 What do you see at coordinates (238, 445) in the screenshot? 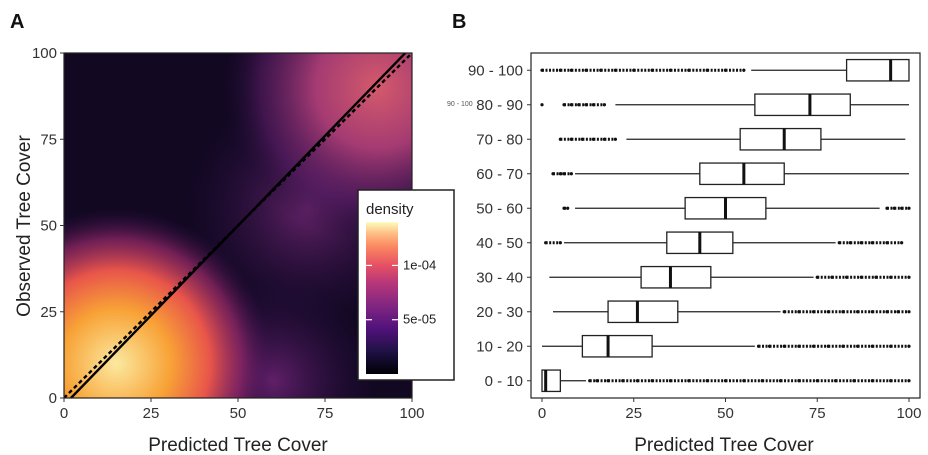
I see `x-axis-title-a: Predicted Tree Cover` at bounding box center [238, 445].